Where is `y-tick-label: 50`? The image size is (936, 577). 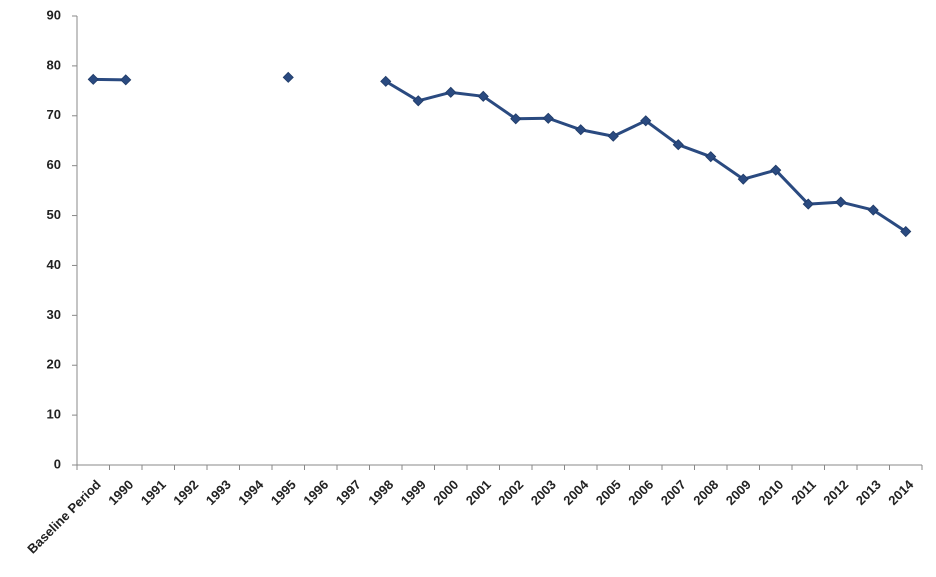 y-tick-label: 50 is located at coordinates (54, 214).